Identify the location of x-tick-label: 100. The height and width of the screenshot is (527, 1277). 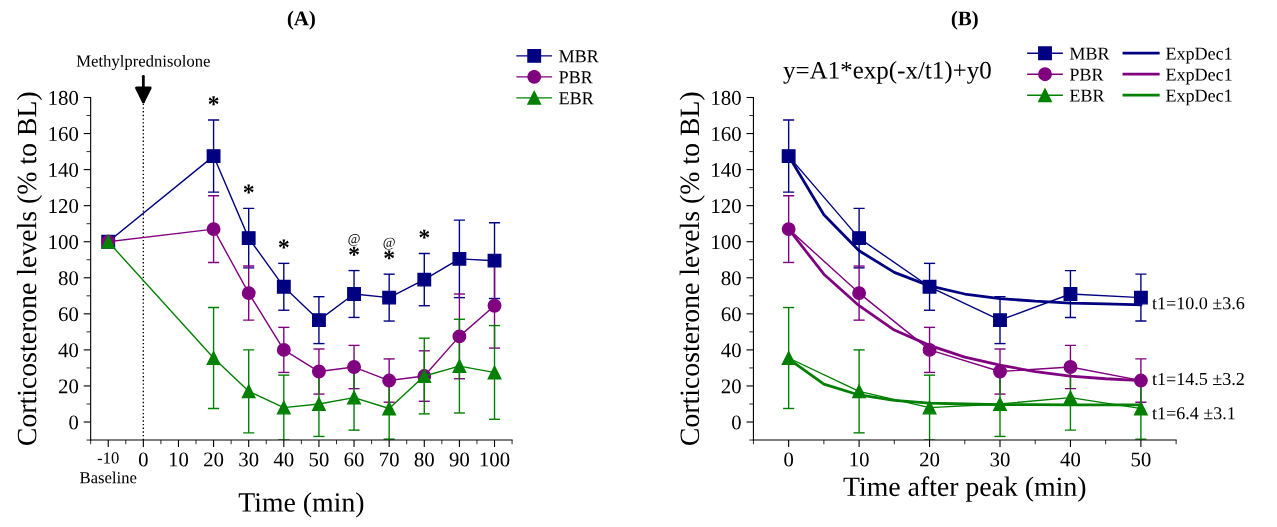
(495, 459).